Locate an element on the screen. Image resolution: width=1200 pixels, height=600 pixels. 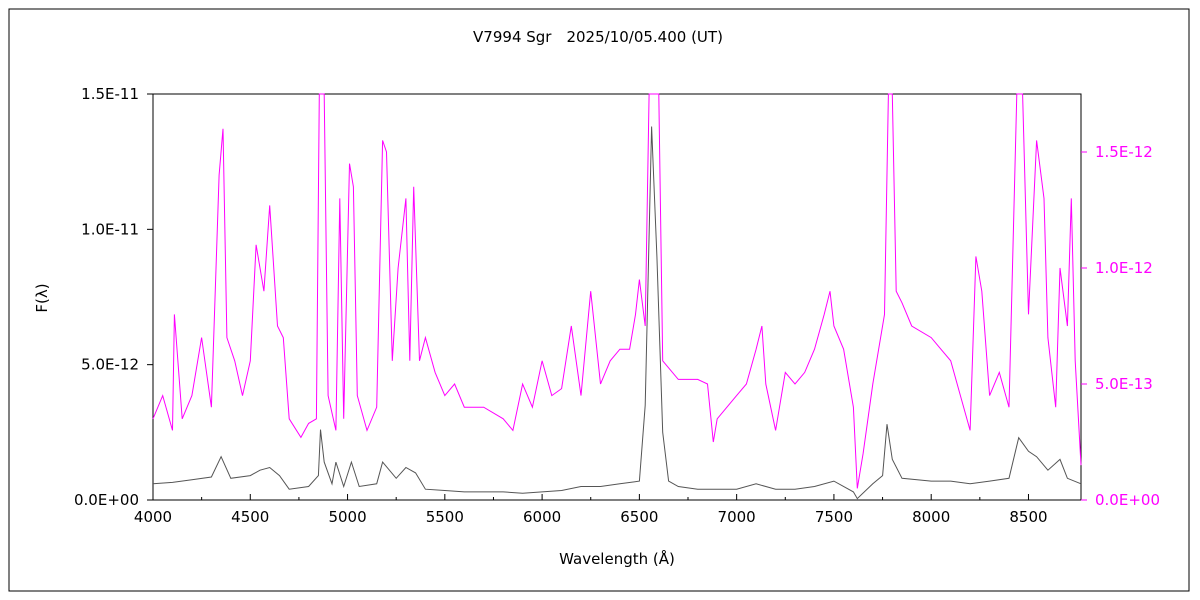
x-tick-label: 6500 is located at coordinates (639, 517).